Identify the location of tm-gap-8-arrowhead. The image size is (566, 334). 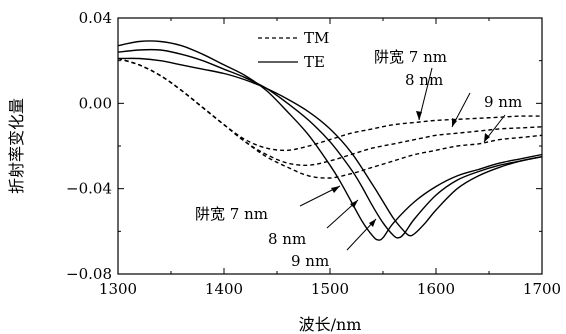
(454, 122).